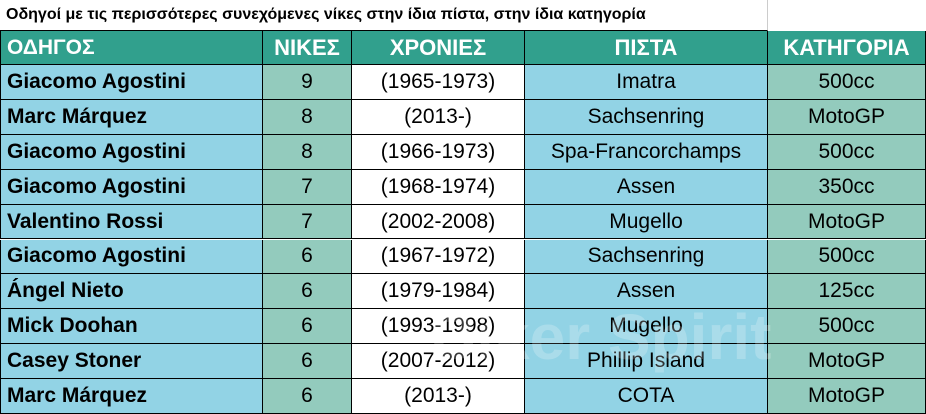  What do you see at coordinates (646, 82) in the screenshot?
I see `table-cell: Imatra` at bounding box center [646, 82].